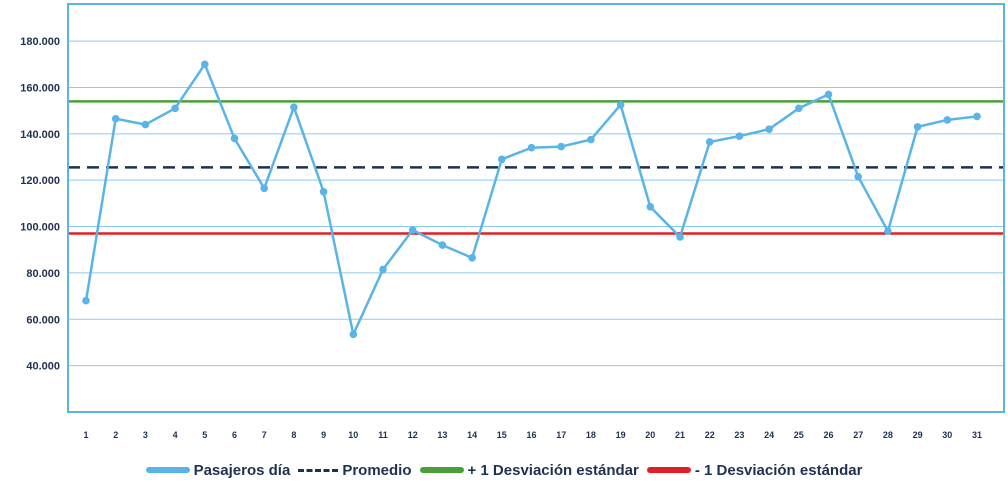 This screenshot has width=1008, height=484. What do you see at coordinates (828, 435) in the screenshot?
I see `x-tick-label: 26` at bounding box center [828, 435].